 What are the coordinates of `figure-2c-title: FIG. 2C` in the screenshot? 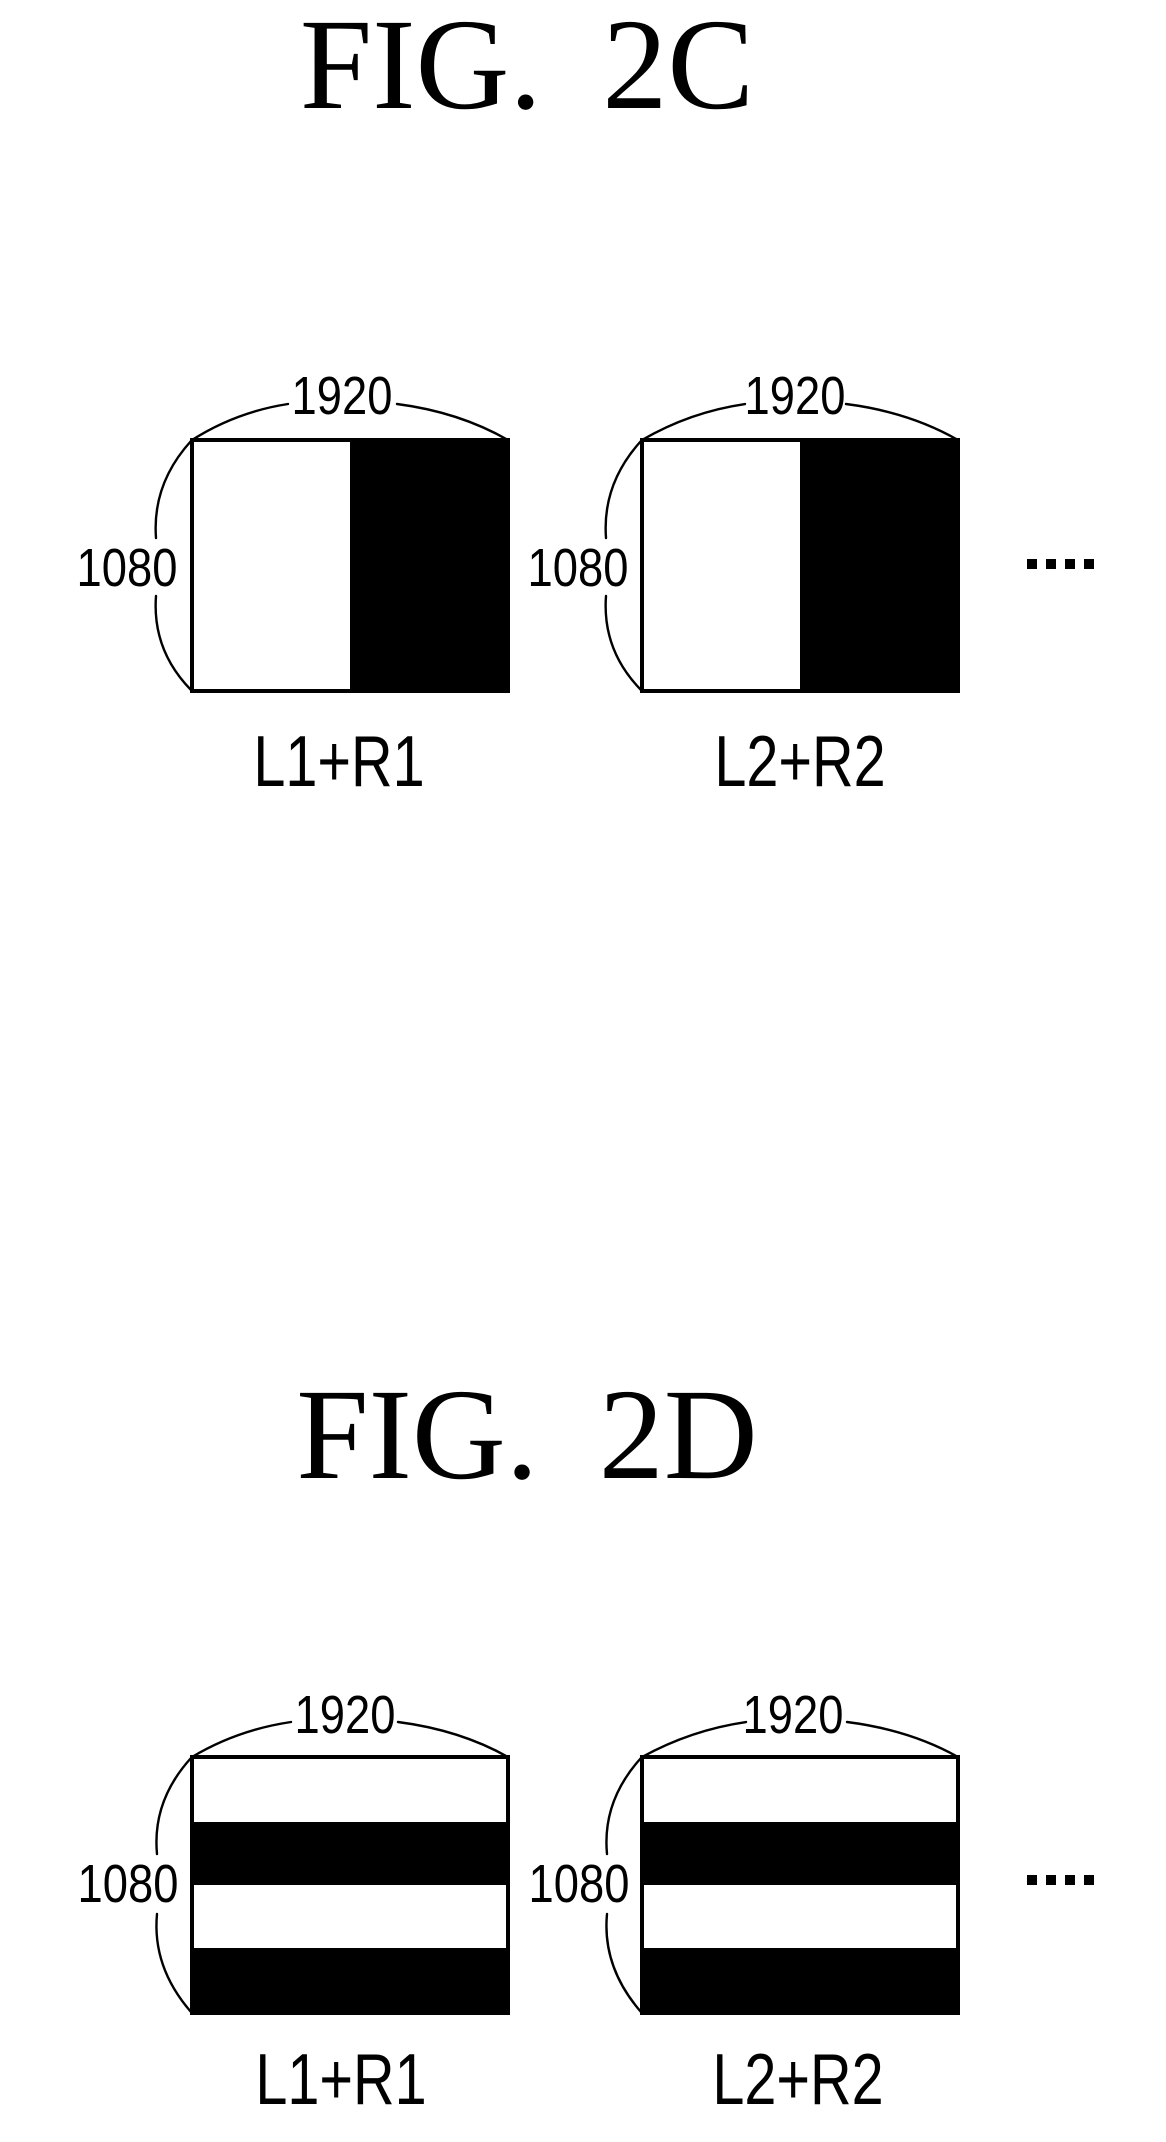 It's located at (527, 68).